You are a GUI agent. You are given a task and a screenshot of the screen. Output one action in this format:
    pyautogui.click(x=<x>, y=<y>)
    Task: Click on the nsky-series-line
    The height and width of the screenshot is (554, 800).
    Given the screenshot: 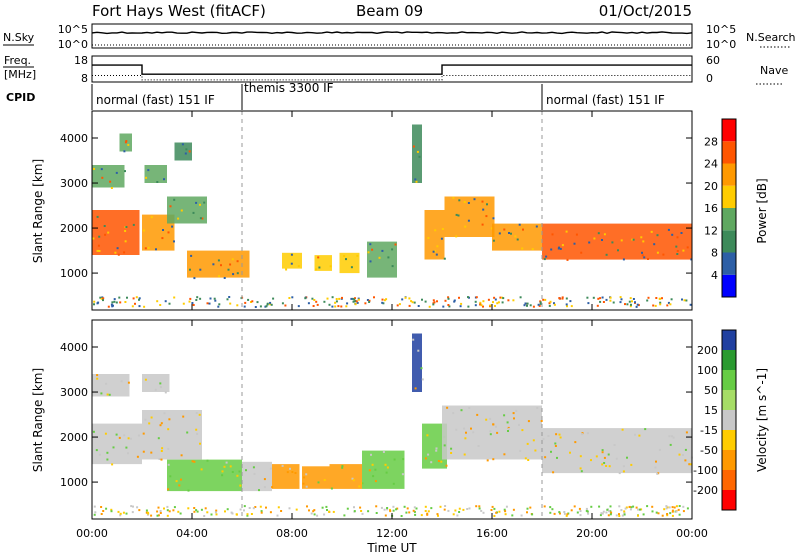 What is the action you would take?
    pyautogui.click(x=392, y=33)
    